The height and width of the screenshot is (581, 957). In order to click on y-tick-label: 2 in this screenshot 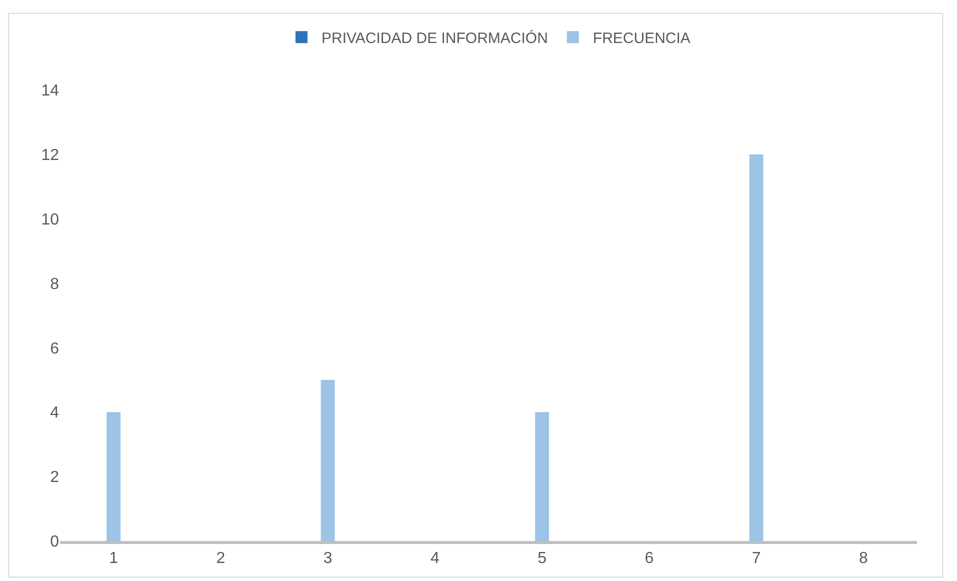, I will do `click(55, 477)`.